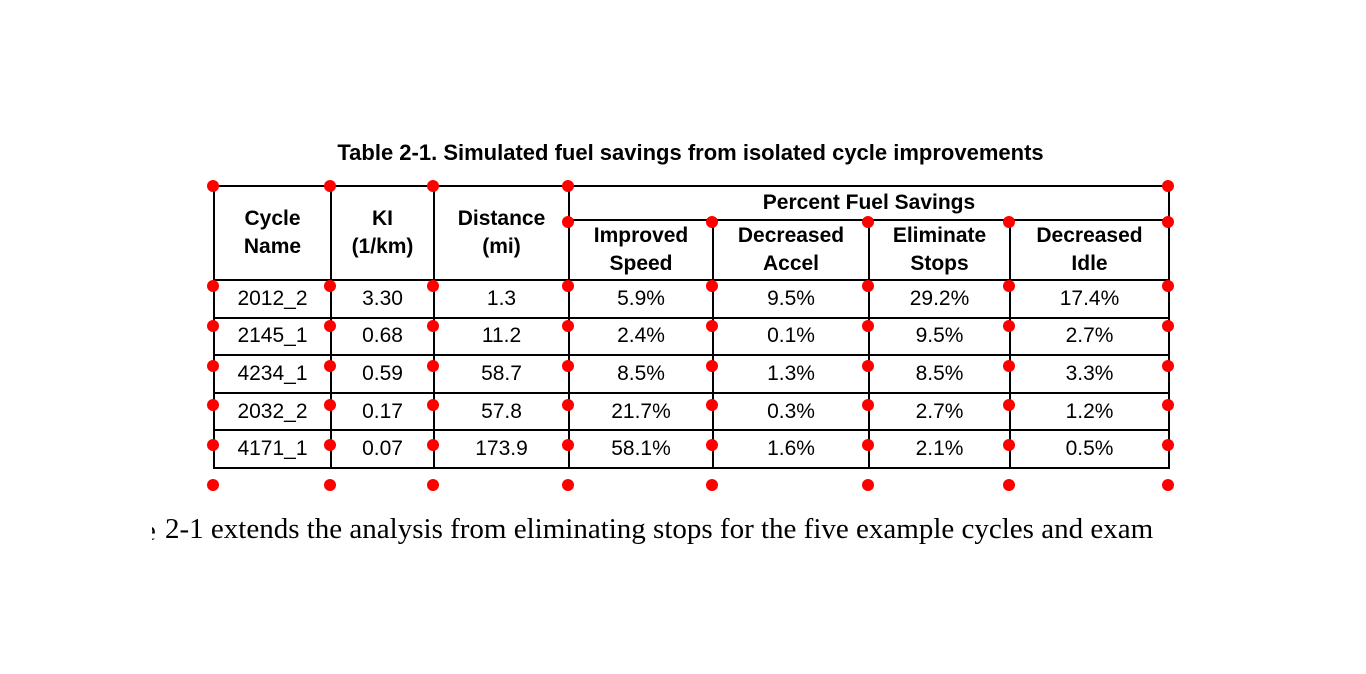 This screenshot has height=674, width=1366. Describe the element at coordinates (272, 233) in the screenshot. I see `col-header-cycle-name: Cycle Name` at that location.